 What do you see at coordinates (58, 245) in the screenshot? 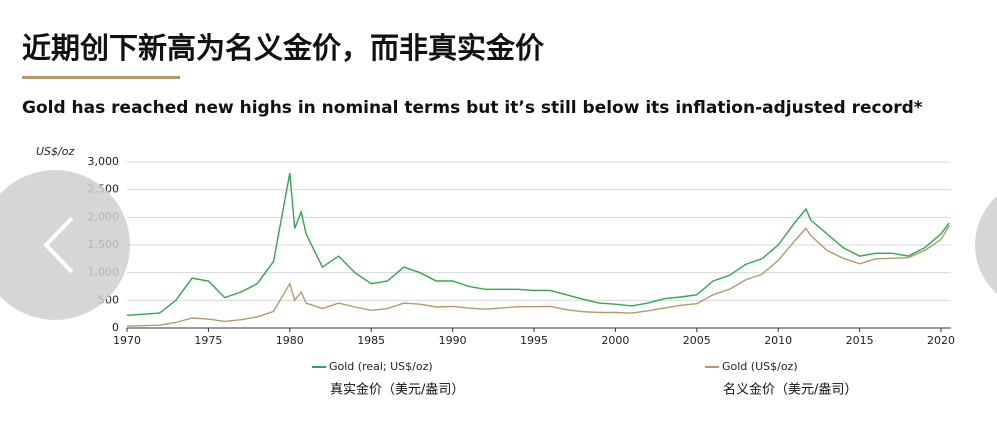
I see `prev-arrow-icon` at bounding box center [58, 245].